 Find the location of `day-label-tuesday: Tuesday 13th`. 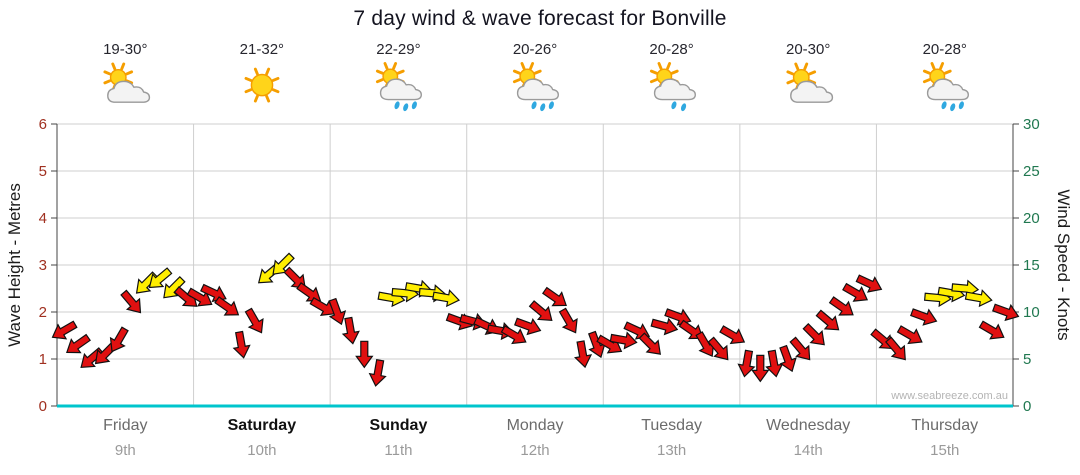

day-label-tuesday: Tuesday 13th is located at coordinates (671, 438).